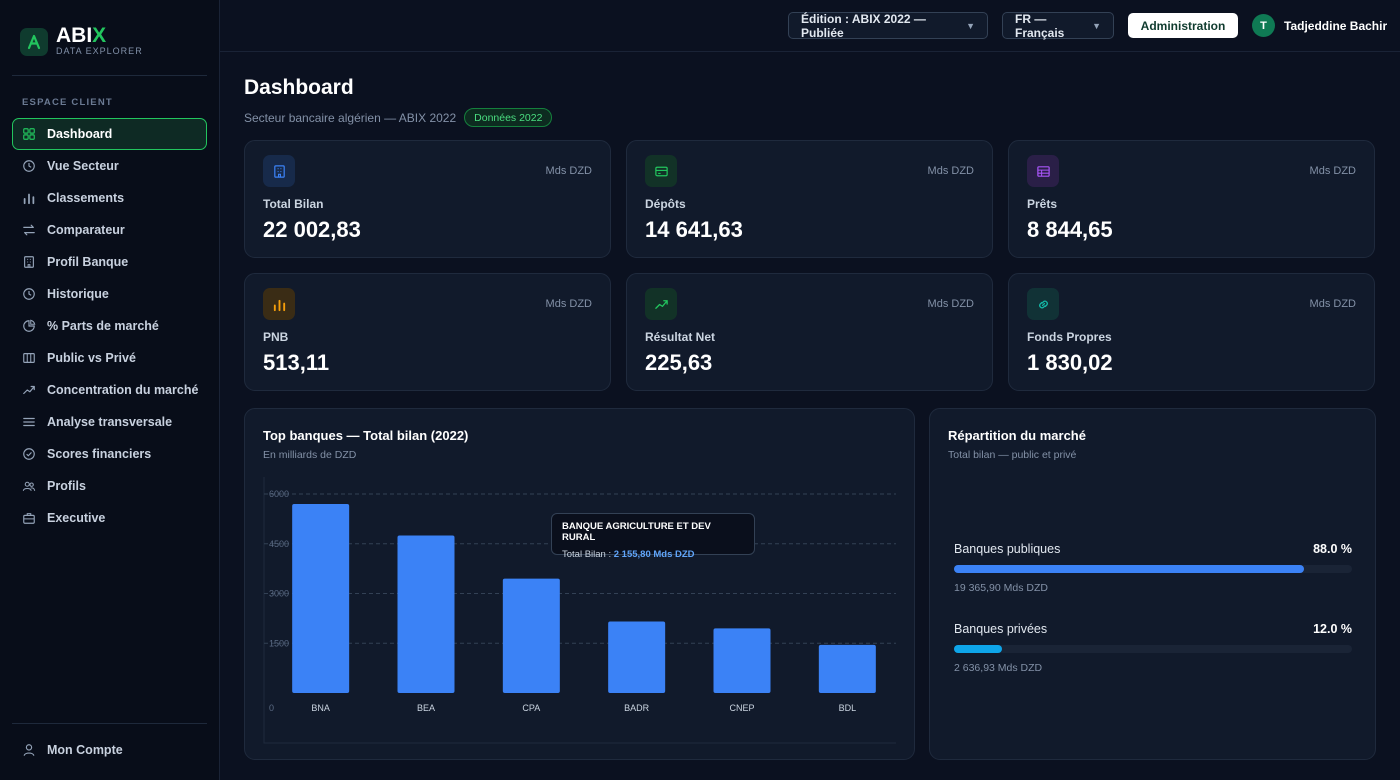 The width and height of the screenshot is (1400, 780). What do you see at coordinates (588, 554) in the screenshot?
I see `tooltip-label: Total Bilan :` at bounding box center [588, 554].